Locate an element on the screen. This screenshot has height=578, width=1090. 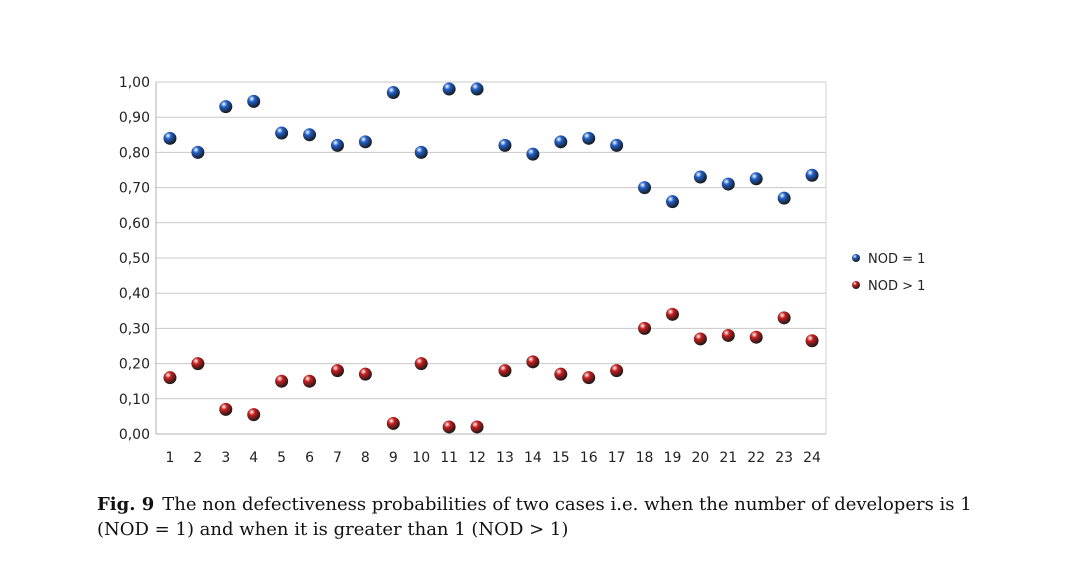
y-tick-label: 0,20 is located at coordinates (134, 365).